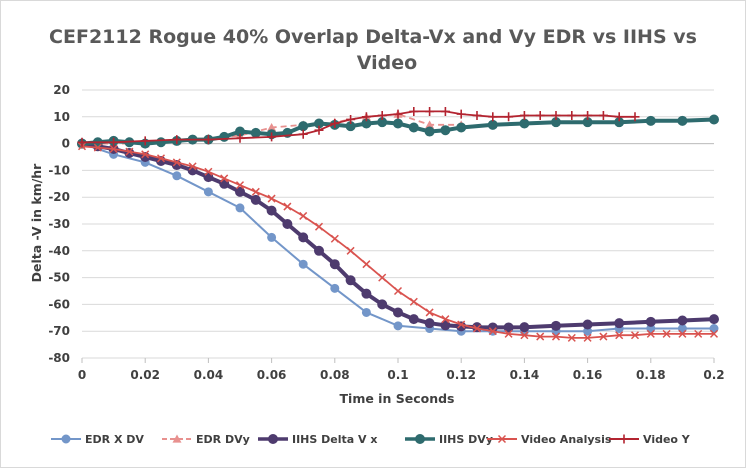 The width and height of the screenshot is (746, 468). I want to click on legend-item-edr-x-dv: EDR X DV, so click(97, 439).